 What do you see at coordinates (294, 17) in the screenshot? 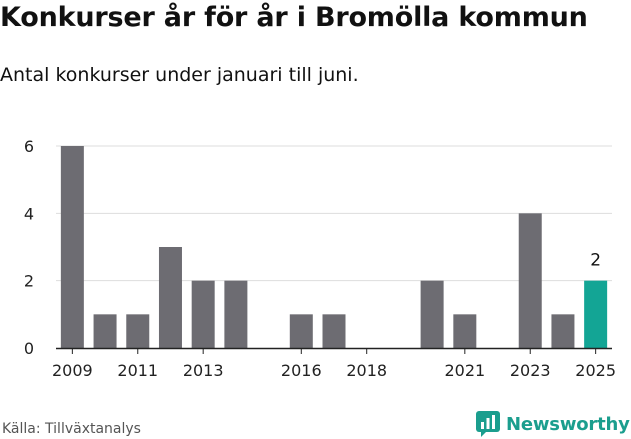
I see `chart-title: Konkurser år för år i Bromölla kommun` at bounding box center [294, 17].